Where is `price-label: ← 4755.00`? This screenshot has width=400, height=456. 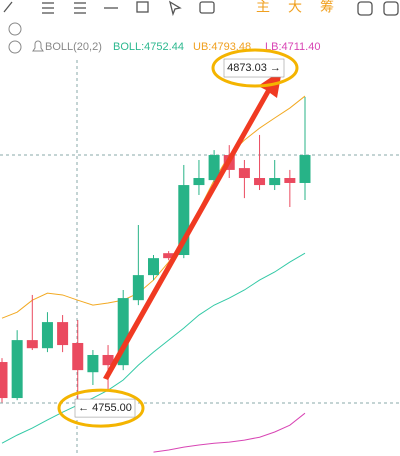
price-label: ← 4755.00 is located at coordinates (105, 408).